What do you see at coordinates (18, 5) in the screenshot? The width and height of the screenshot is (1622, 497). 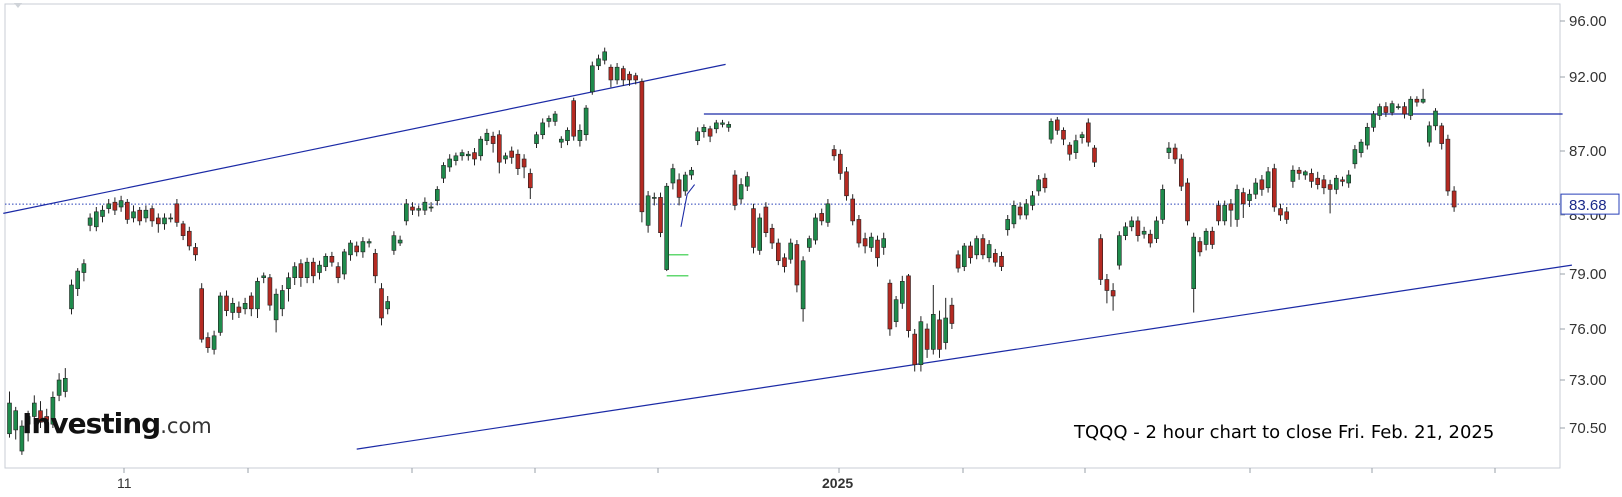 I see `corner-marker` at bounding box center [18, 5].